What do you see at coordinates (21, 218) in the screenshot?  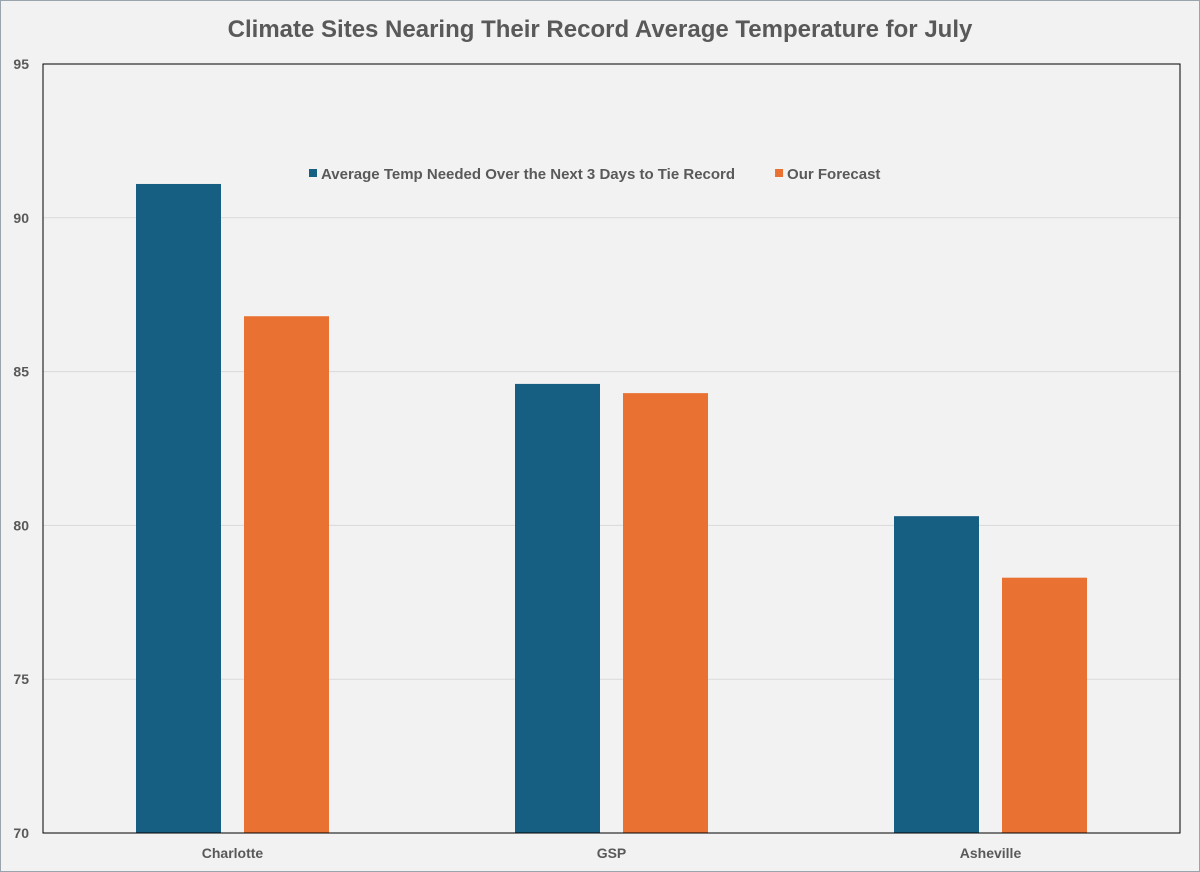 I see `y-tick-label: 90` at bounding box center [21, 218].